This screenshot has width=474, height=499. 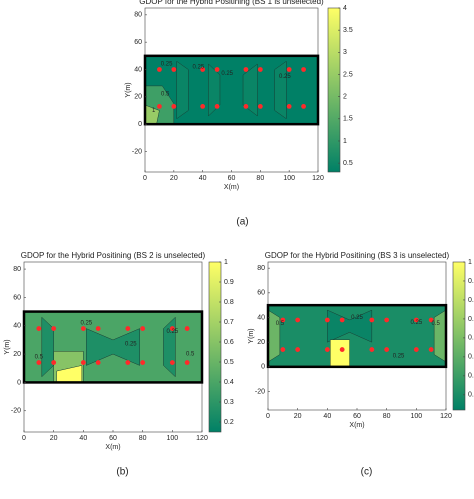 What do you see at coordinates (154, 111) in the screenshot?
I see `contour-label: 1` at bounding box center [154, 111].